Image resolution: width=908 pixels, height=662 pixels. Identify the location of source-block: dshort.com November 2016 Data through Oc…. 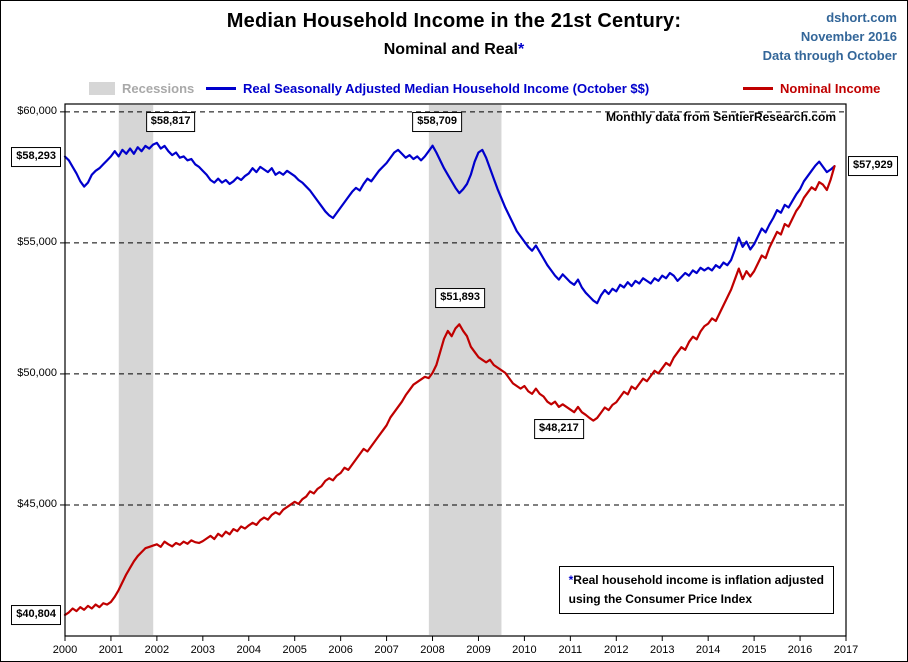
(830, 37).